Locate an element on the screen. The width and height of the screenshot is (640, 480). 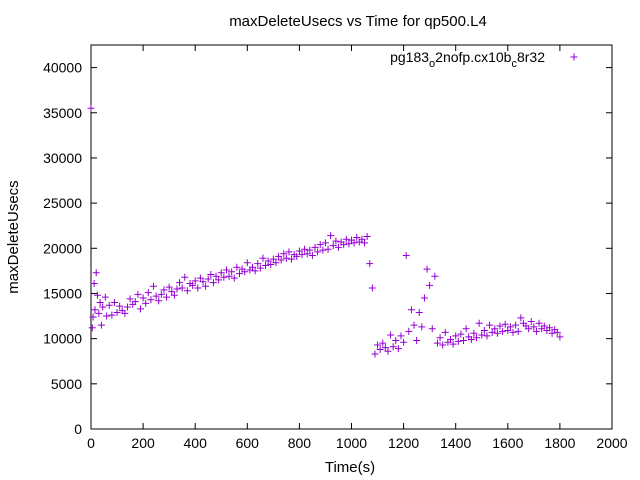
x-tick-label: 1800 is located at coordinates (559, 443).